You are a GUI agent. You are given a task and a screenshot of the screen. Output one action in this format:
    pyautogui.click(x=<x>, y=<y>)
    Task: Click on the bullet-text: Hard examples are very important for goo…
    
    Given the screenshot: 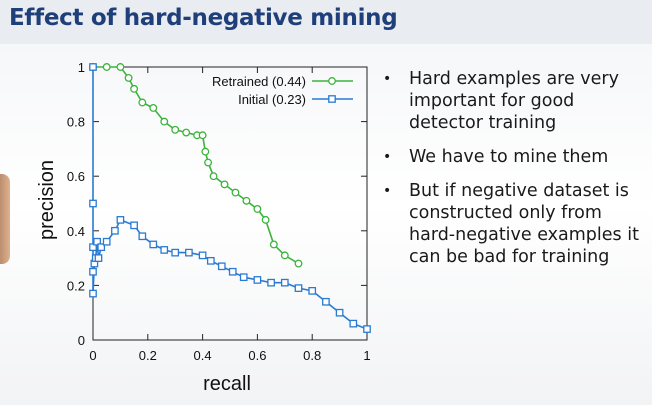 What is the action you would take?
    pyautogui.click(x=514, y=101)
    